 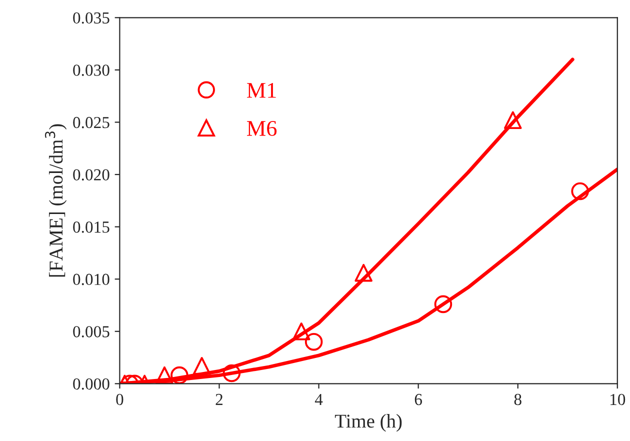 What do you see at coordinates (262, 128) in the screenshot?
I see `legend-label: M6` at bounding box center [262, 128].